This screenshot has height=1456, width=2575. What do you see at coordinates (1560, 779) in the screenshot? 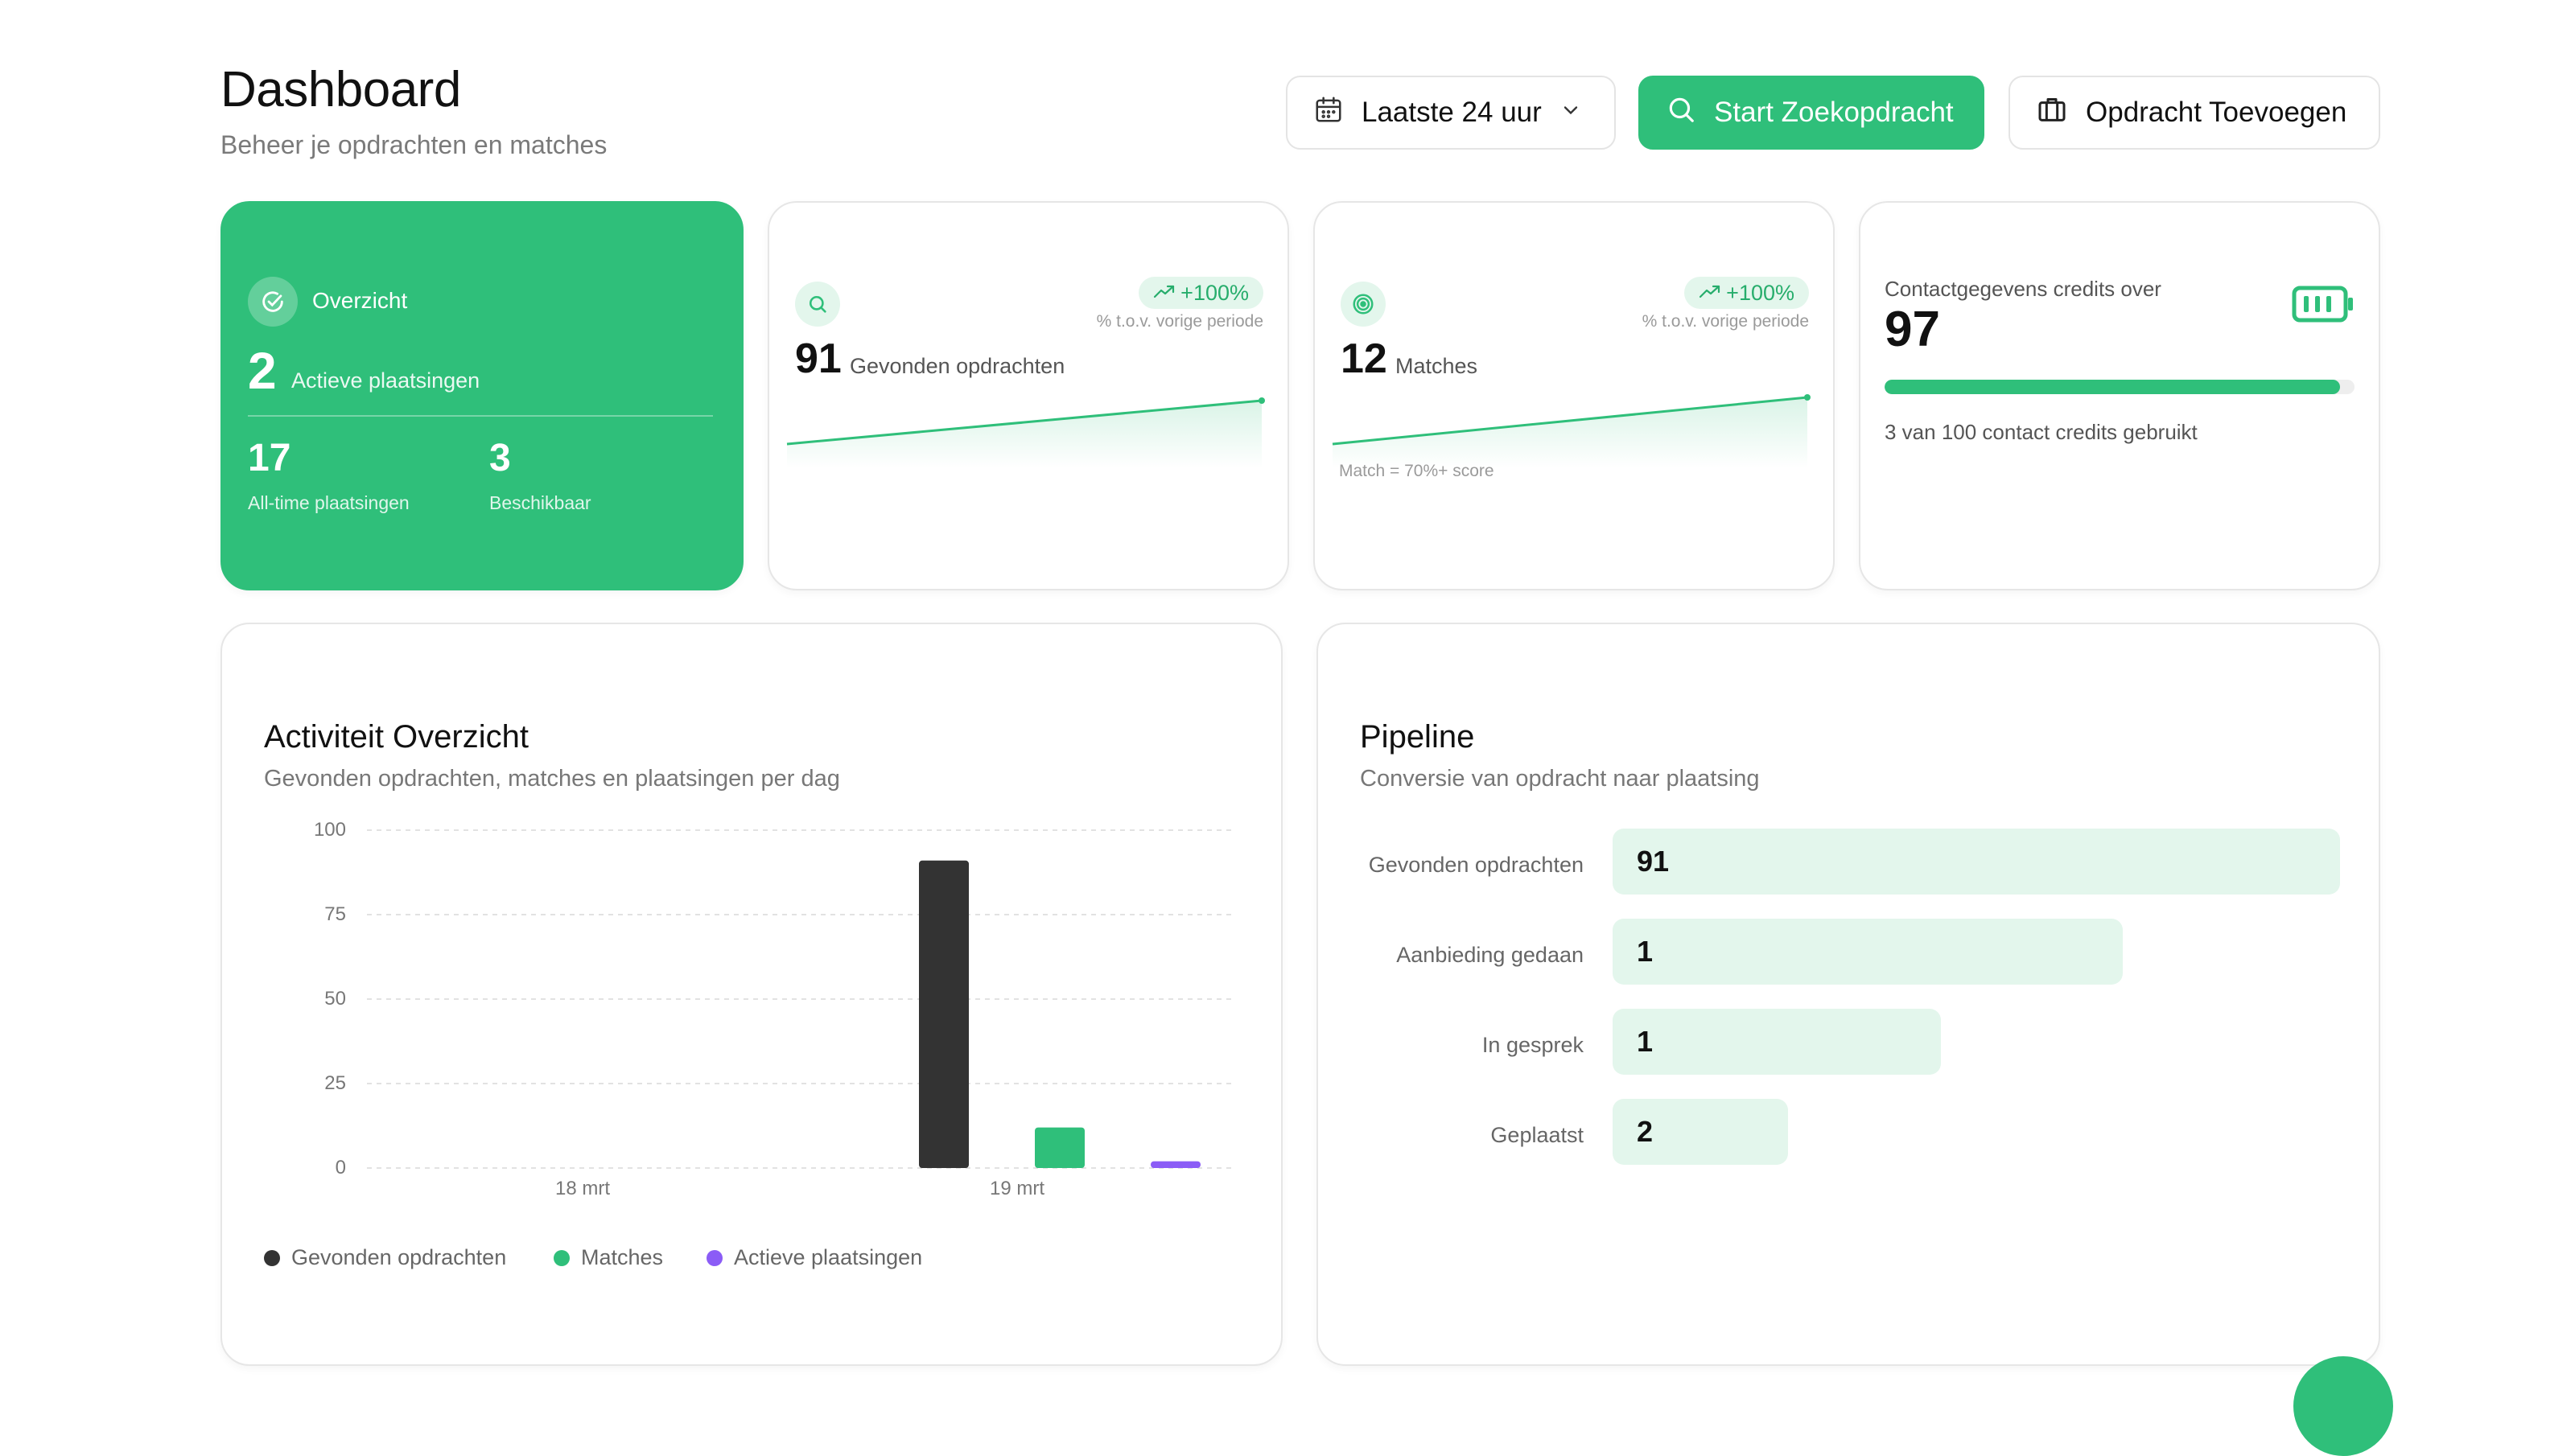
I see `pipeline-subtitle: Conversie van opdracht naar plaatsing` at bounding box center [1560, 779].